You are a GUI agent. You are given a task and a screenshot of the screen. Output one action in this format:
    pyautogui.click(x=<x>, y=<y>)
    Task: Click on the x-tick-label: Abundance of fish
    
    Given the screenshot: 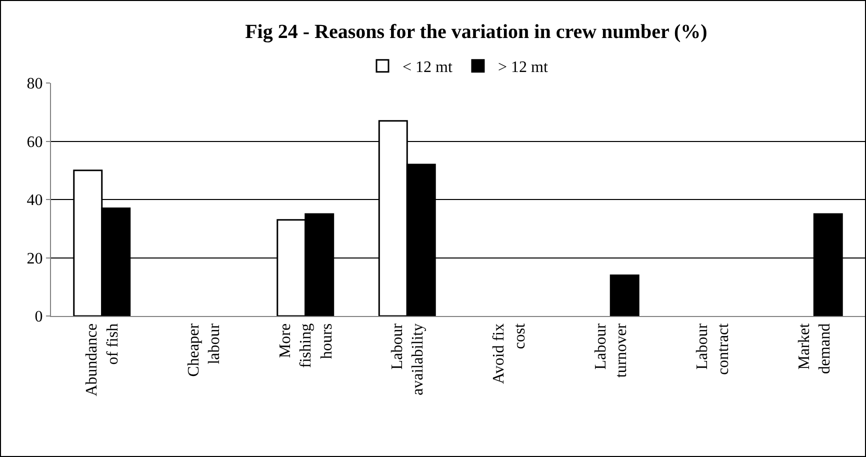 What is the action you would take?
    pyautogui.click(x=103, y=359)
    